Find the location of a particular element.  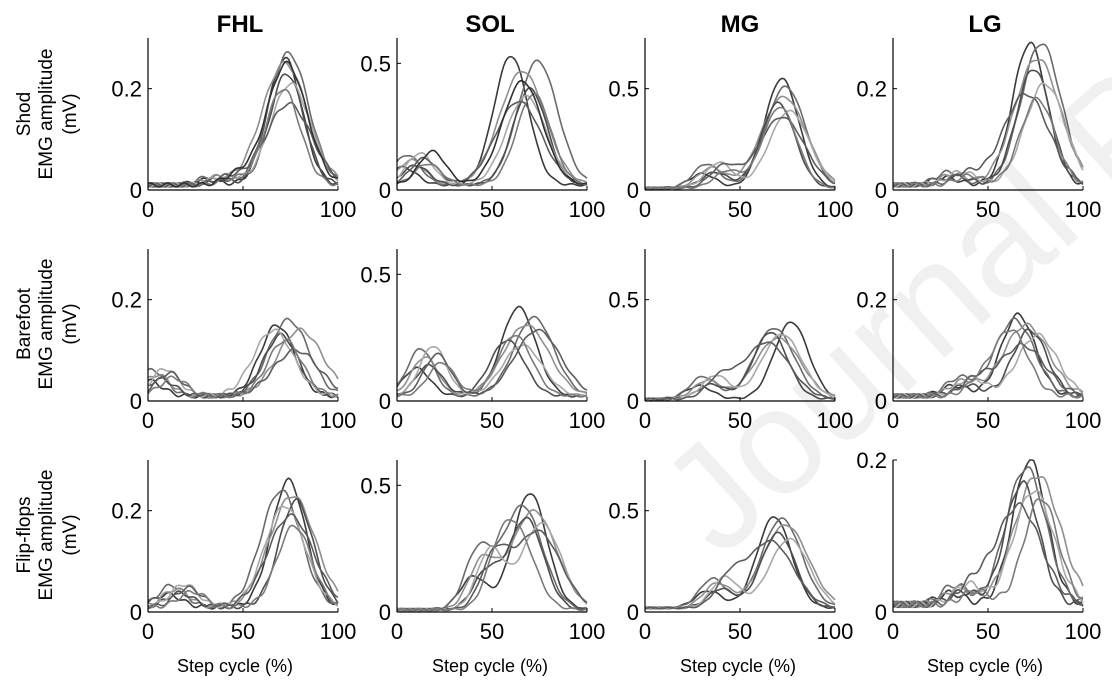

panel-barefoot-sol: 0 50 100 0 0.5 is located at coordinates (482, 341).